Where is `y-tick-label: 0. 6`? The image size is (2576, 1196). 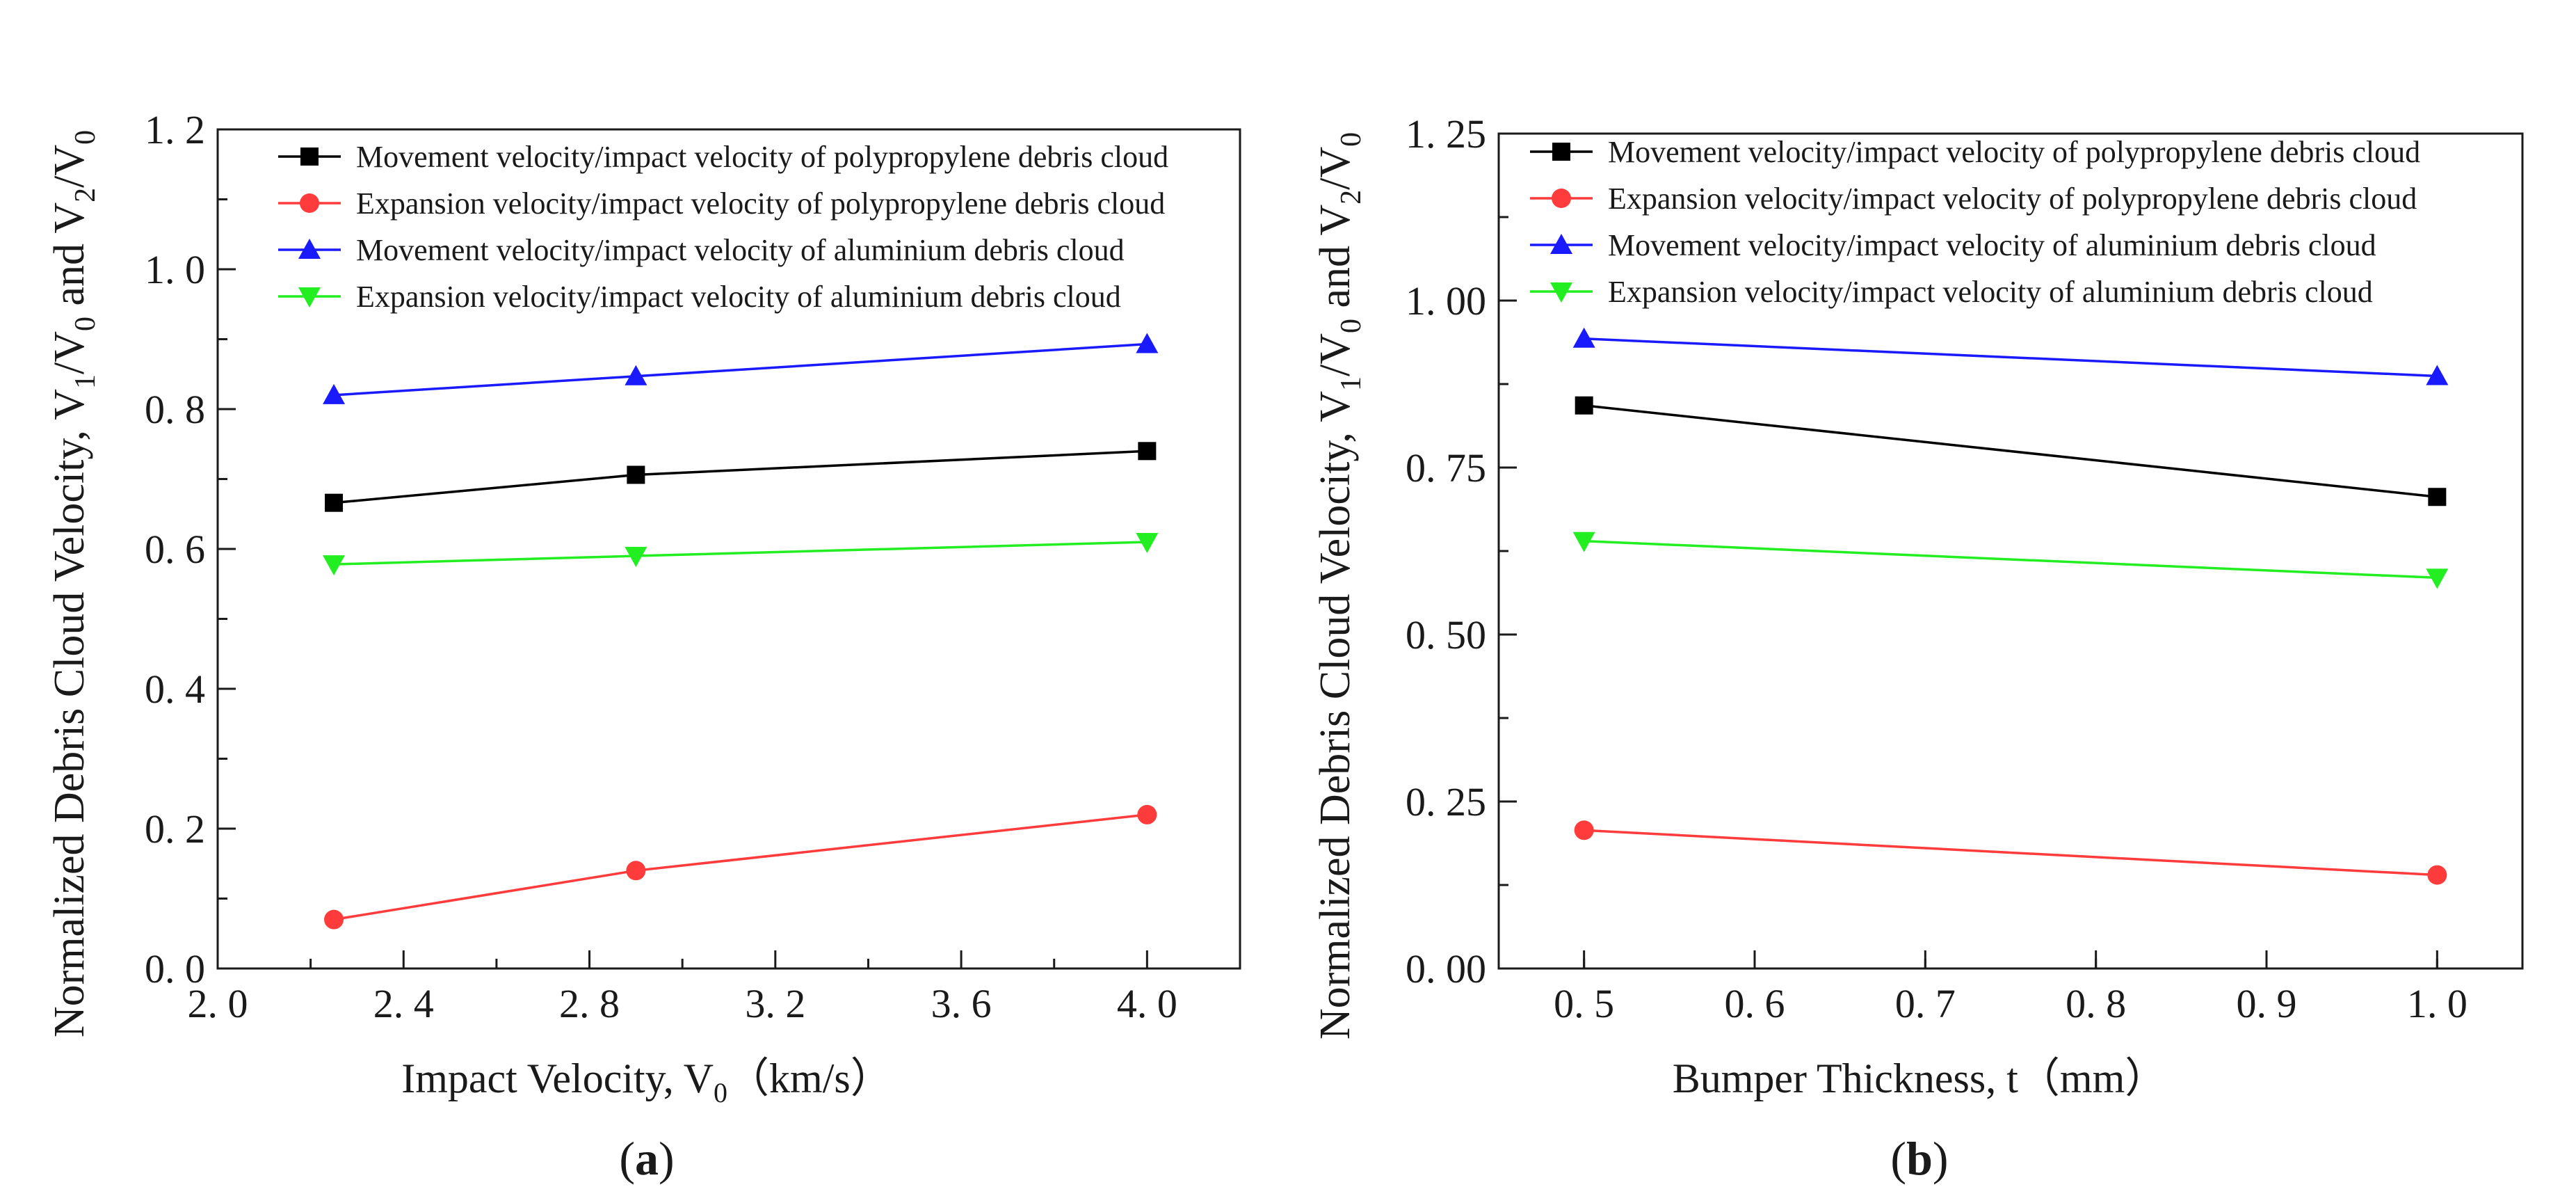
y-tick-label: 0. 6 is located at coordinates (175, 549).